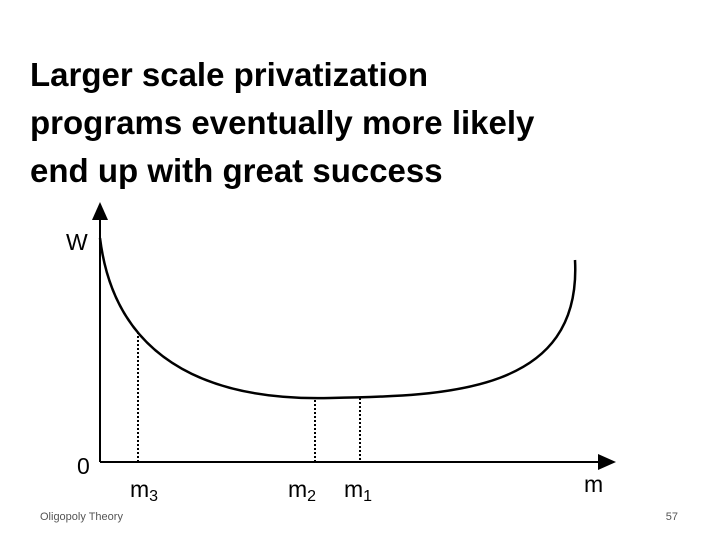  I want to click on point-label: m3, so click(144, 490).